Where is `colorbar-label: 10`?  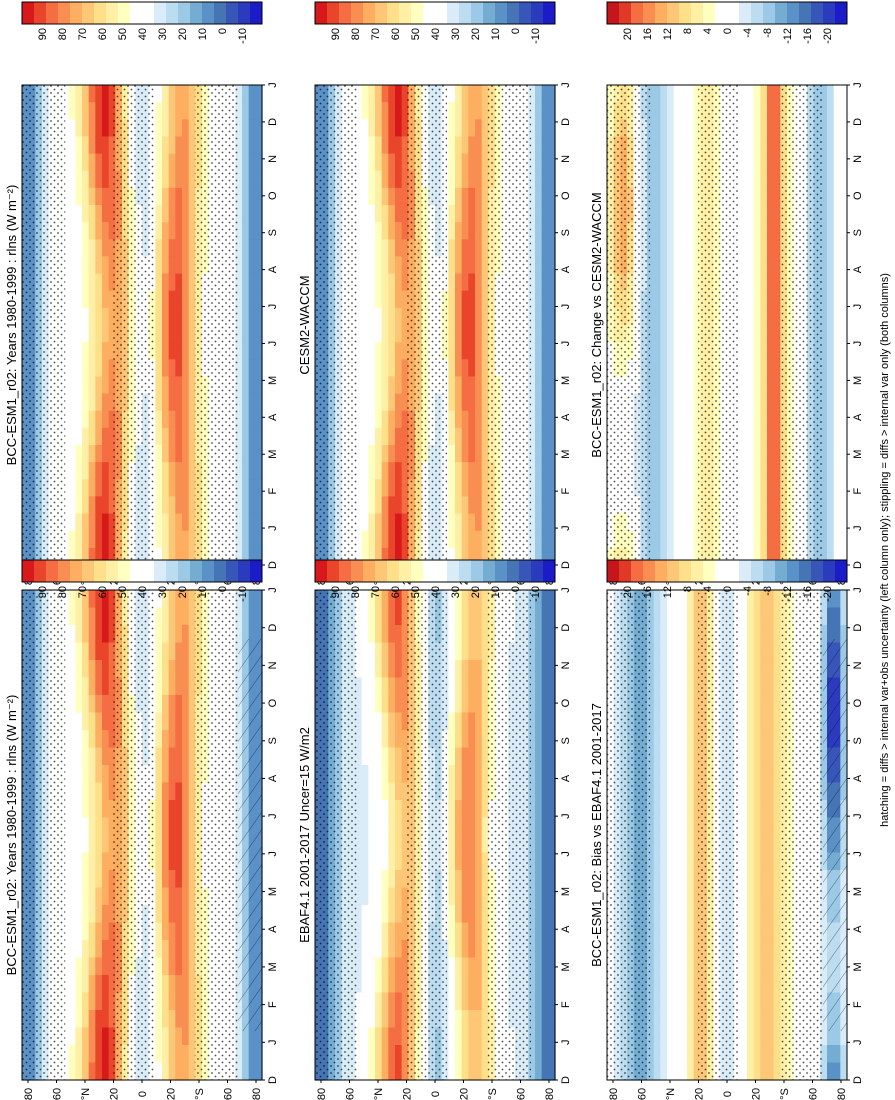
colorbar-label: 10 is located at coordinates (496, 34).